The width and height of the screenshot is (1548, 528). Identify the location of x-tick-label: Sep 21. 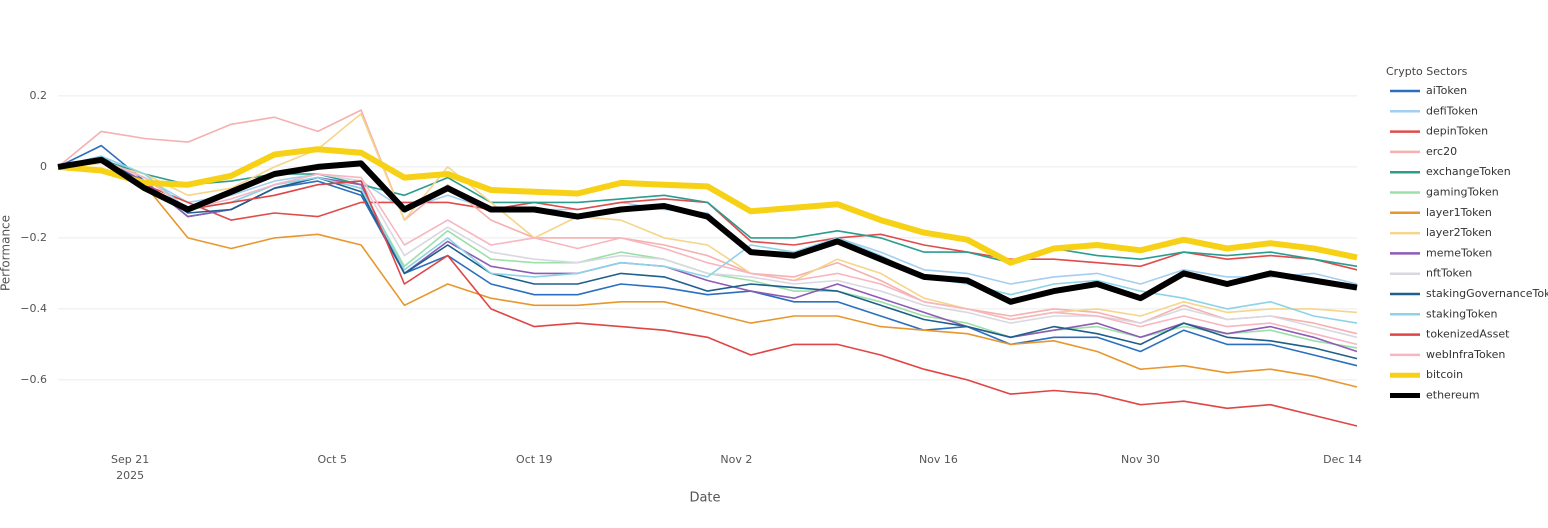
(130, 459).